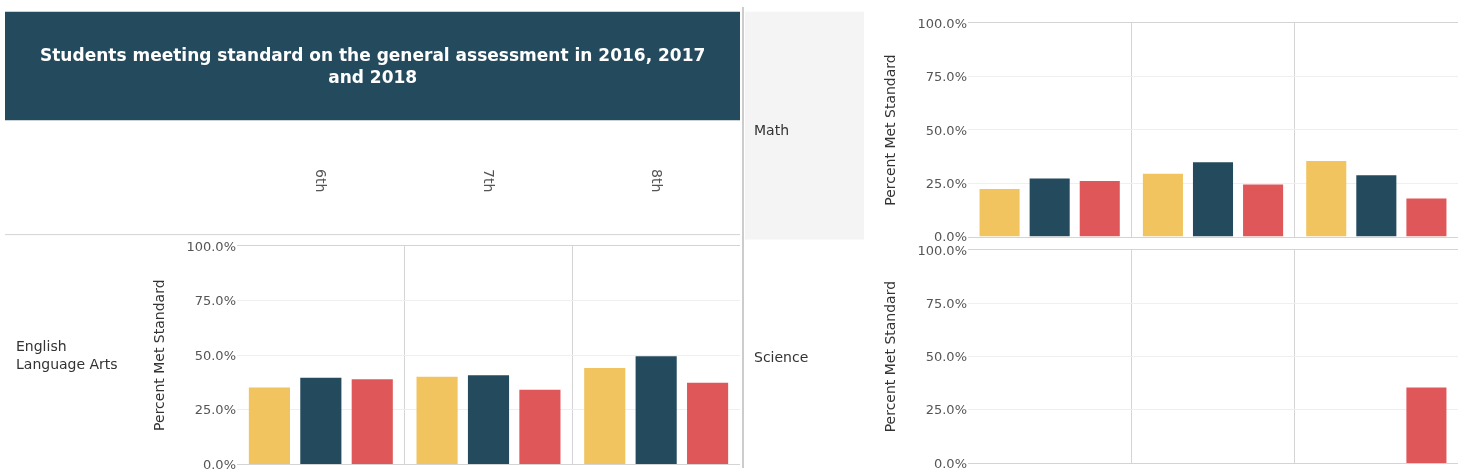 This screenshot has height=476, width=1461. What do you see at coordinates (781, 357) in the screenshot?
I see `text: Science` at bounding box center [781, 357].